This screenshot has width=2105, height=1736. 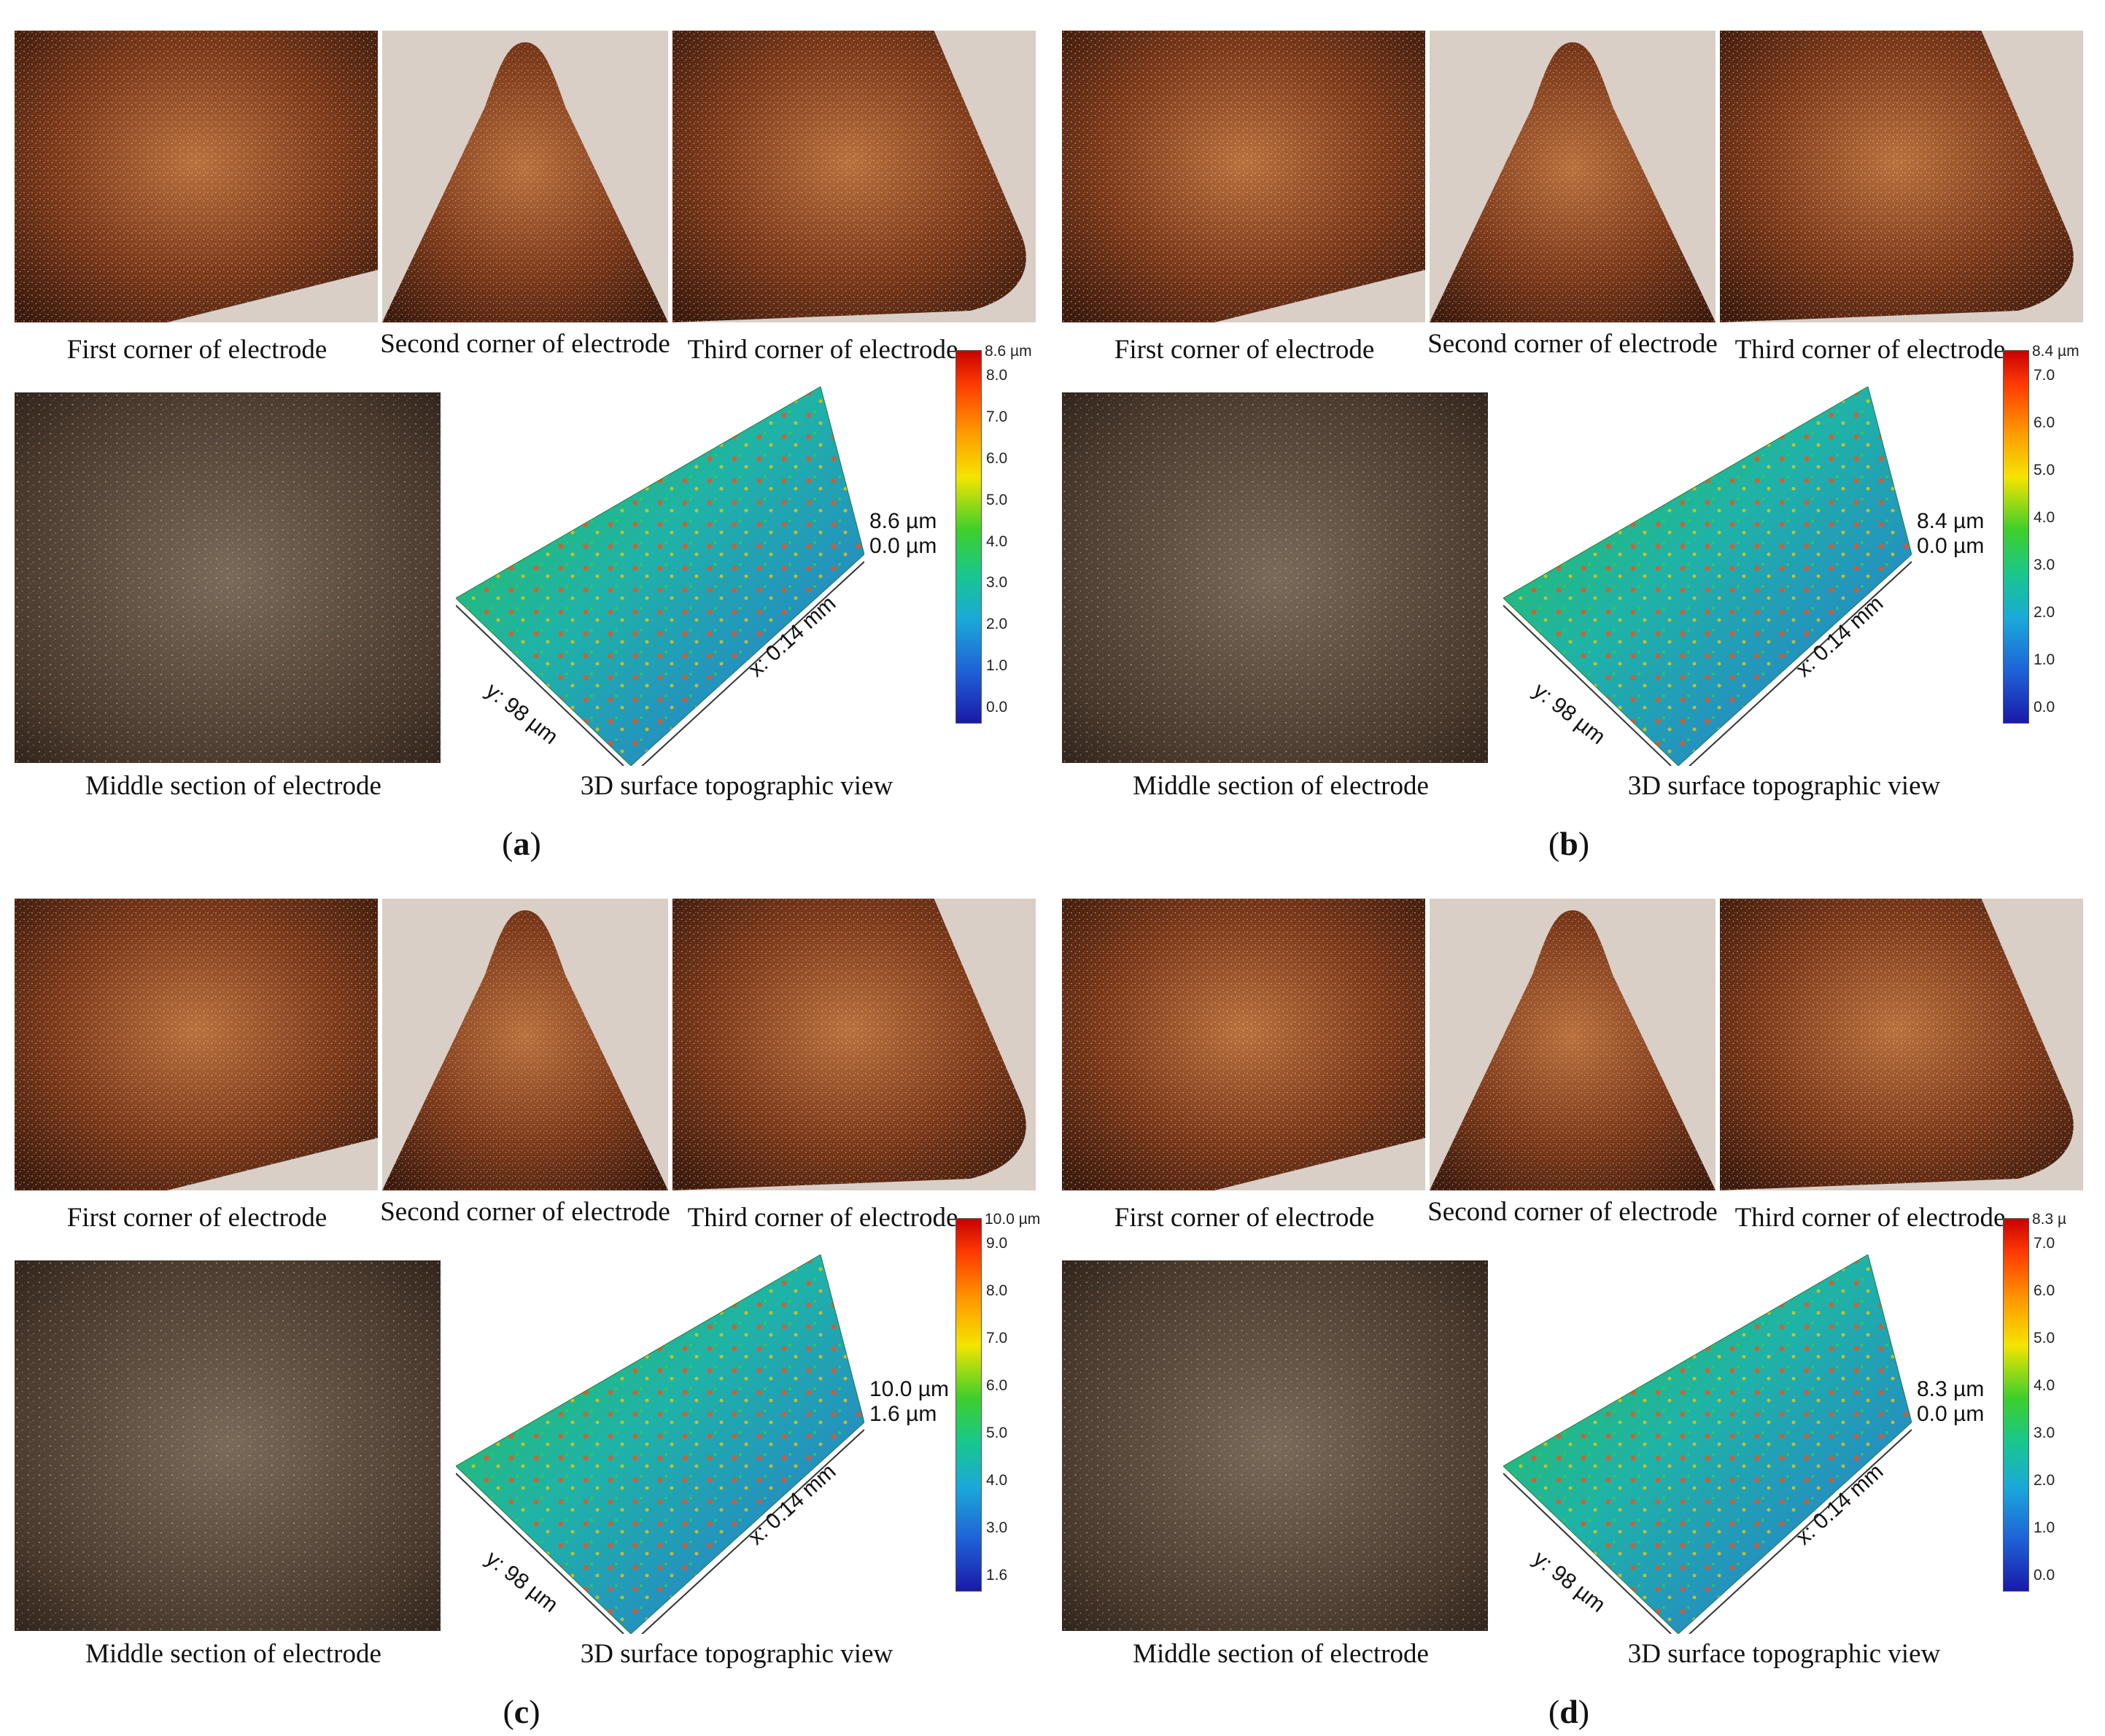 I want to click on height-max-label: 8.6 µm, so click(x=903, y=521).